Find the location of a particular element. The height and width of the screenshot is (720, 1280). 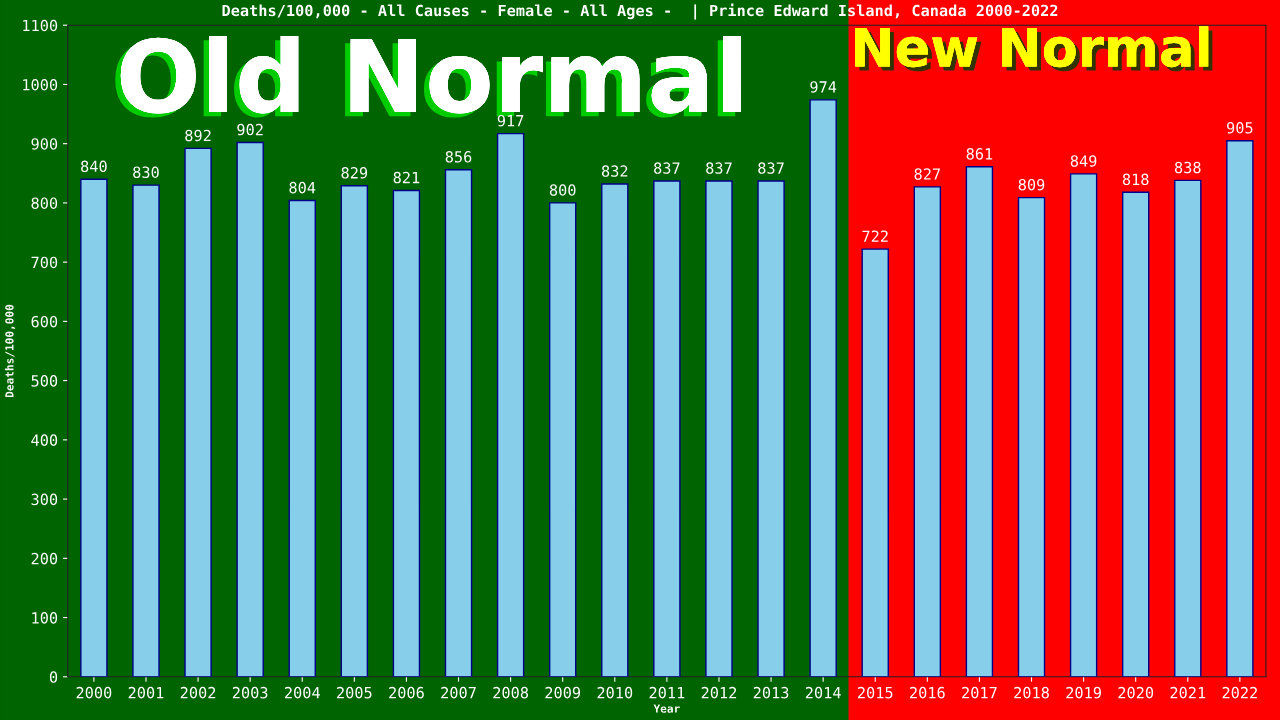

x-tick-label: 2019 is located at coordinates (1083, 692).